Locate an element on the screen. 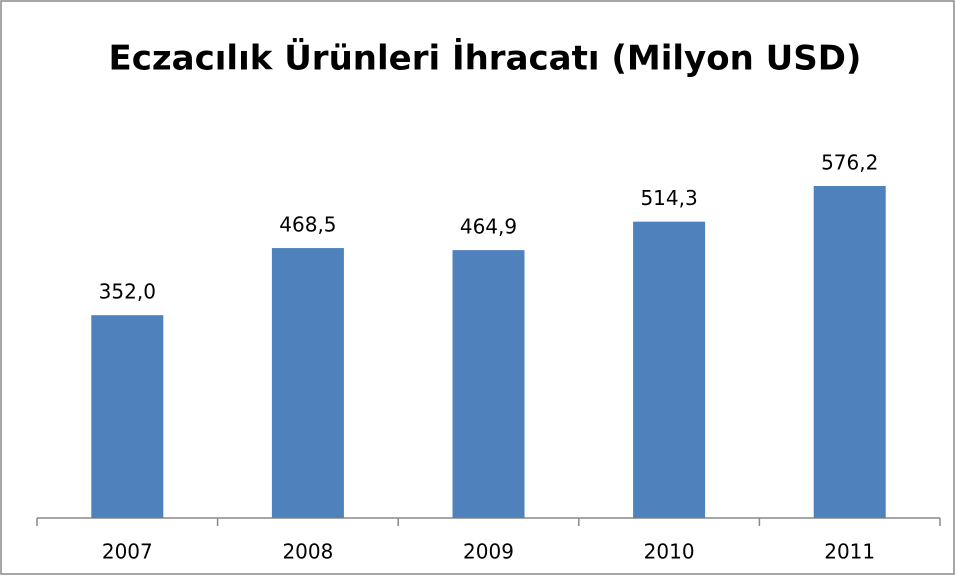 The height and width of the screenshot is (576, 956). x-tick-label: 2009 is located at coordinates (488, 552).